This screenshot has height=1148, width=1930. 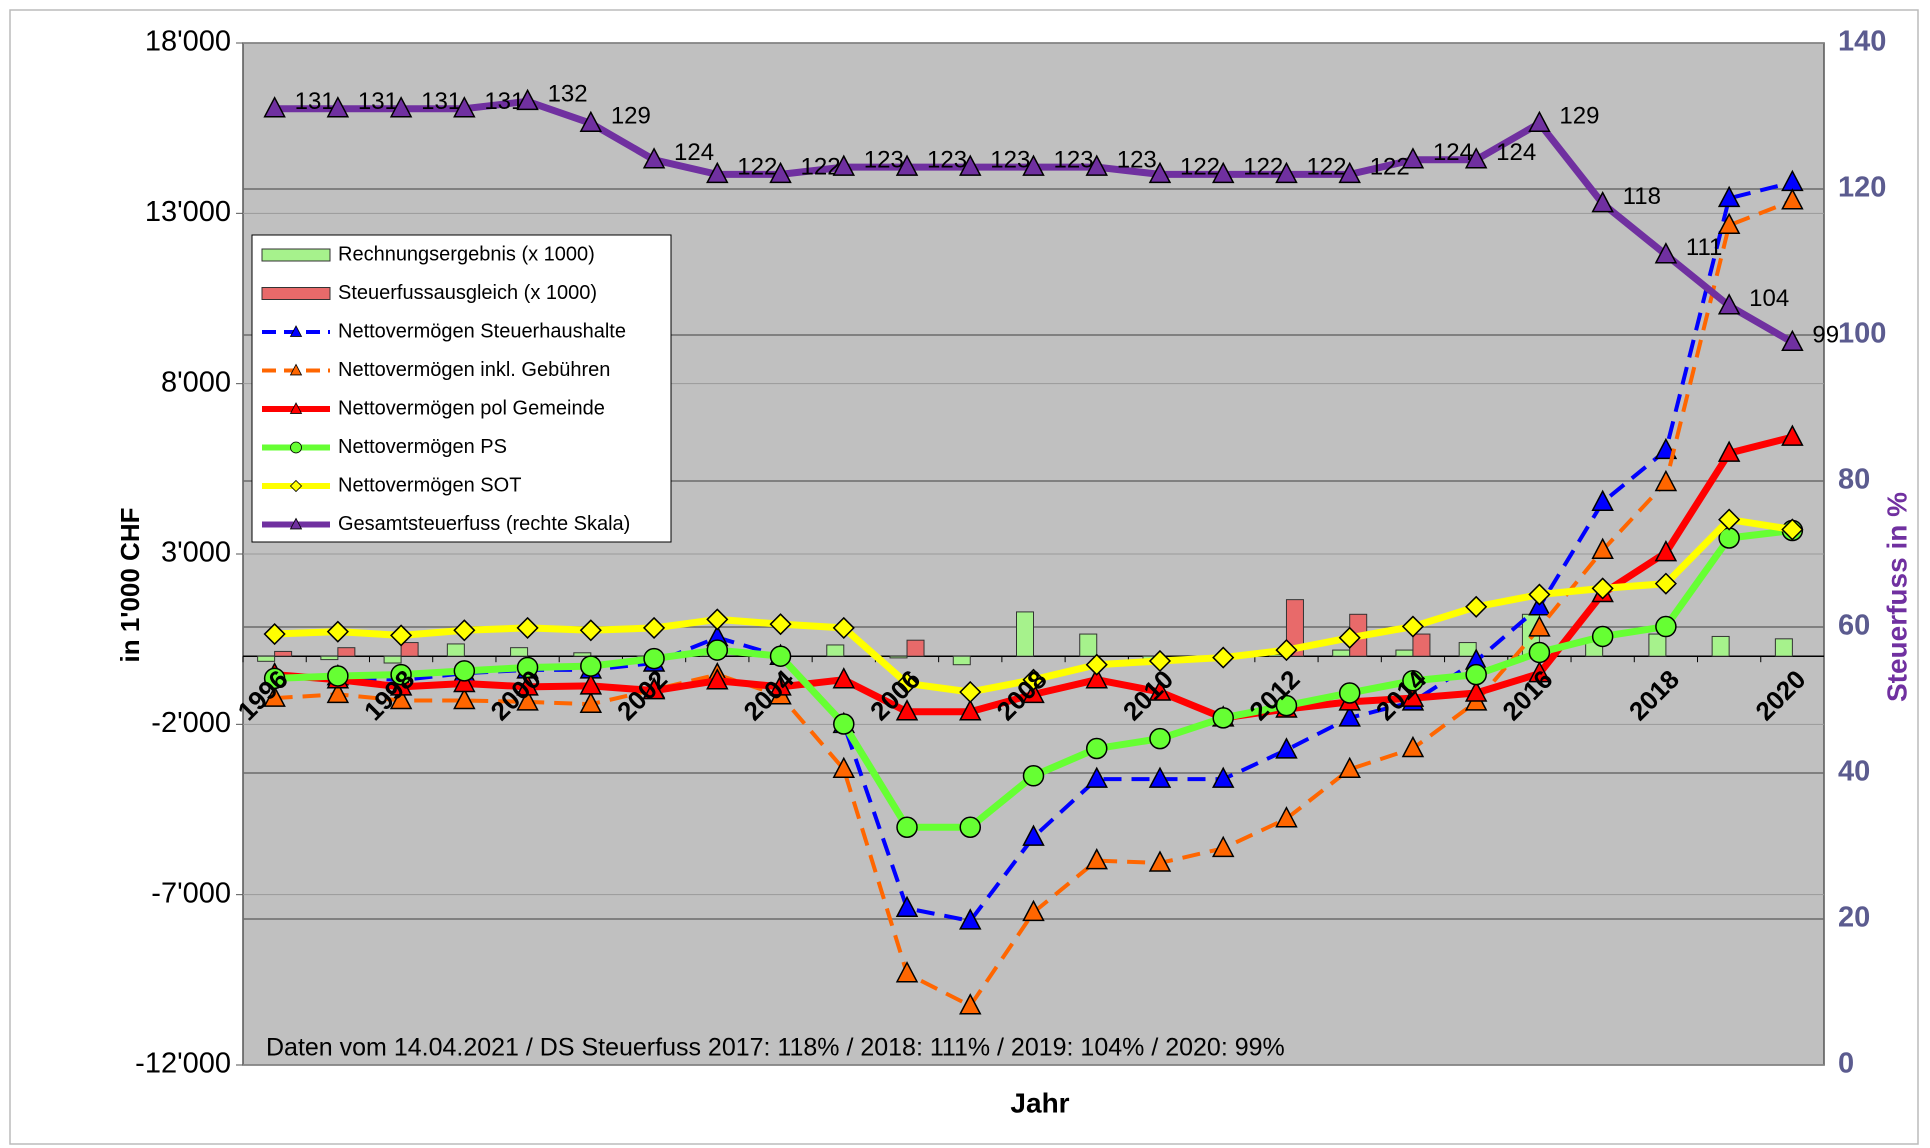 I want to click on y-tick-label: 3'000, so click(x=196, y=553).